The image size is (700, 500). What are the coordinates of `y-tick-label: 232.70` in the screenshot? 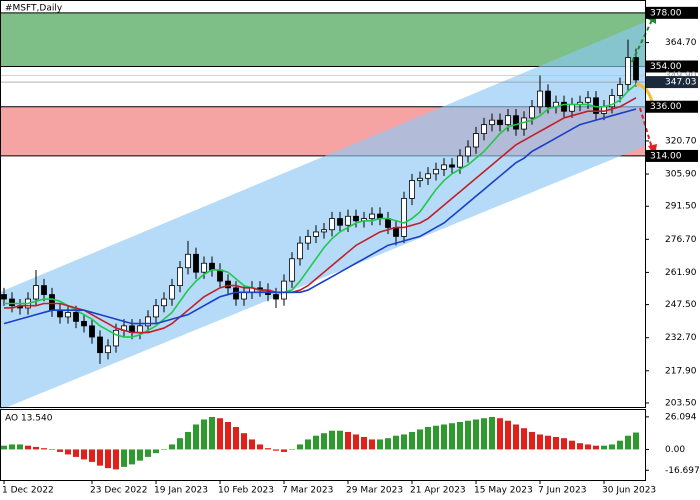 It's located at (681, 338).